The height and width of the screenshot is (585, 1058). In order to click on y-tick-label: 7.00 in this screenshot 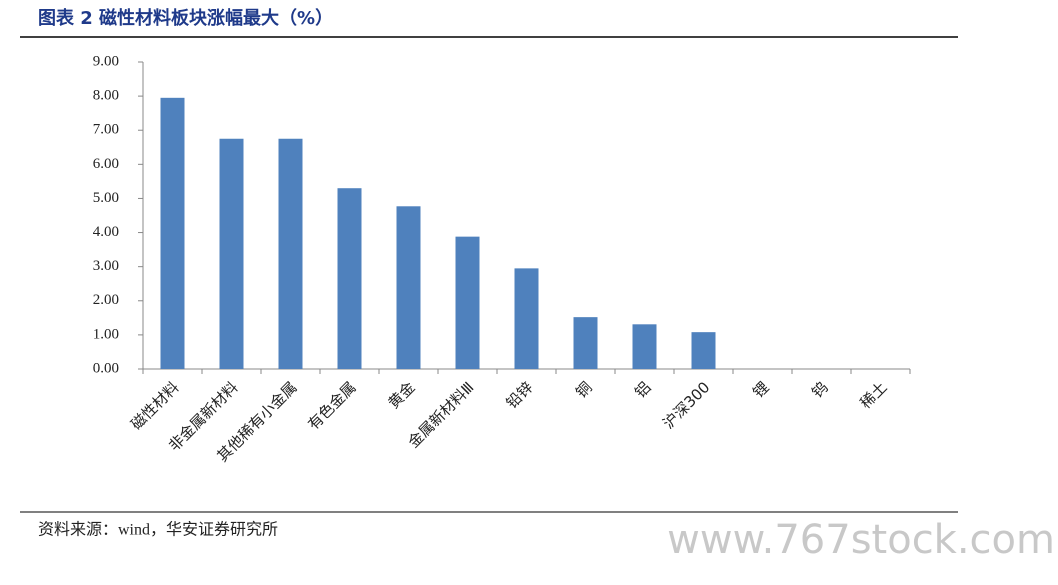, I will do `click(106, 130)`.